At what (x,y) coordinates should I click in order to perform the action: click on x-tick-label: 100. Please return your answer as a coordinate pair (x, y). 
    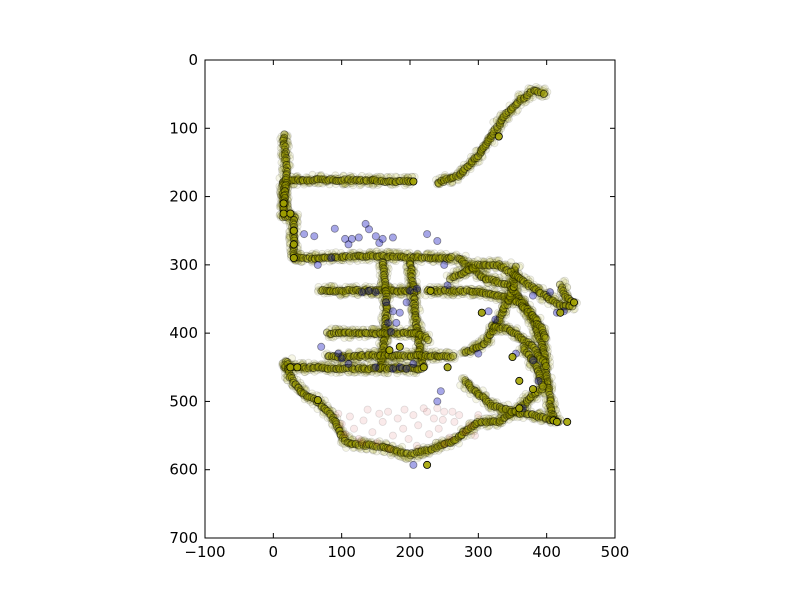
    Looking at the image, I should click on (341, 552).